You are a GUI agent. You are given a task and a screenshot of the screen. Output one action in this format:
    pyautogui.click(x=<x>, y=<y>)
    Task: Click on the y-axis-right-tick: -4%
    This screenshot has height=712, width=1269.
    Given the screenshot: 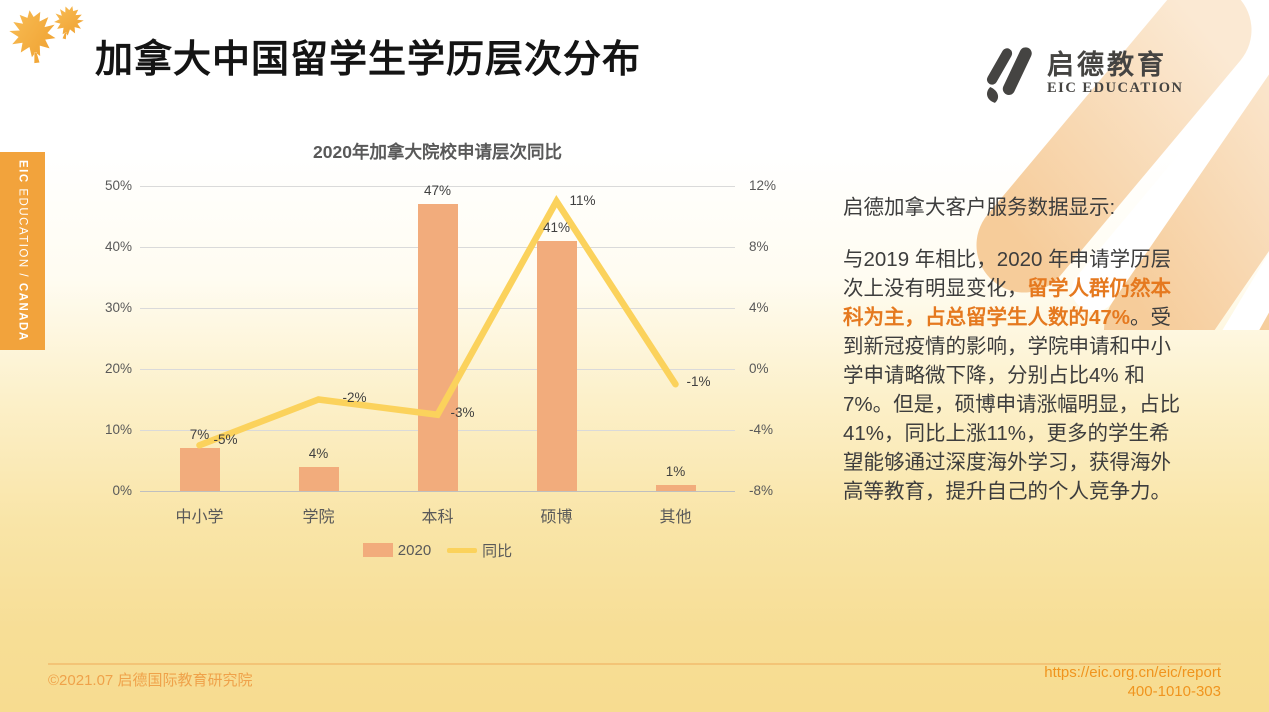 What is the action you would take?
    pyautogui.click(x=761, y=429)
    